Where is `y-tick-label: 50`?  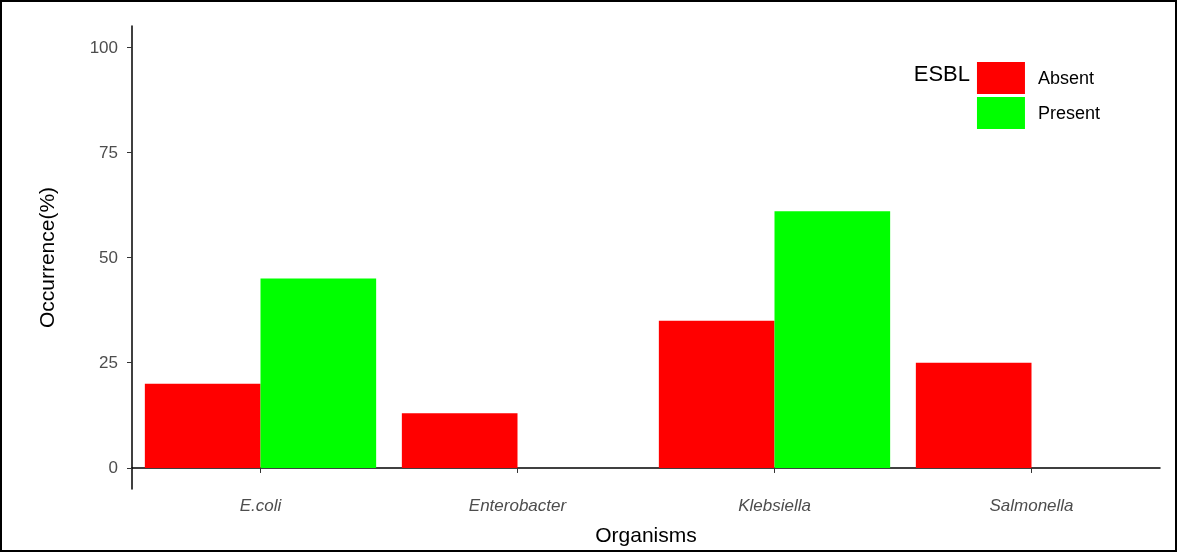 y-tick-label: 50 is located at coordinates (108, 257).